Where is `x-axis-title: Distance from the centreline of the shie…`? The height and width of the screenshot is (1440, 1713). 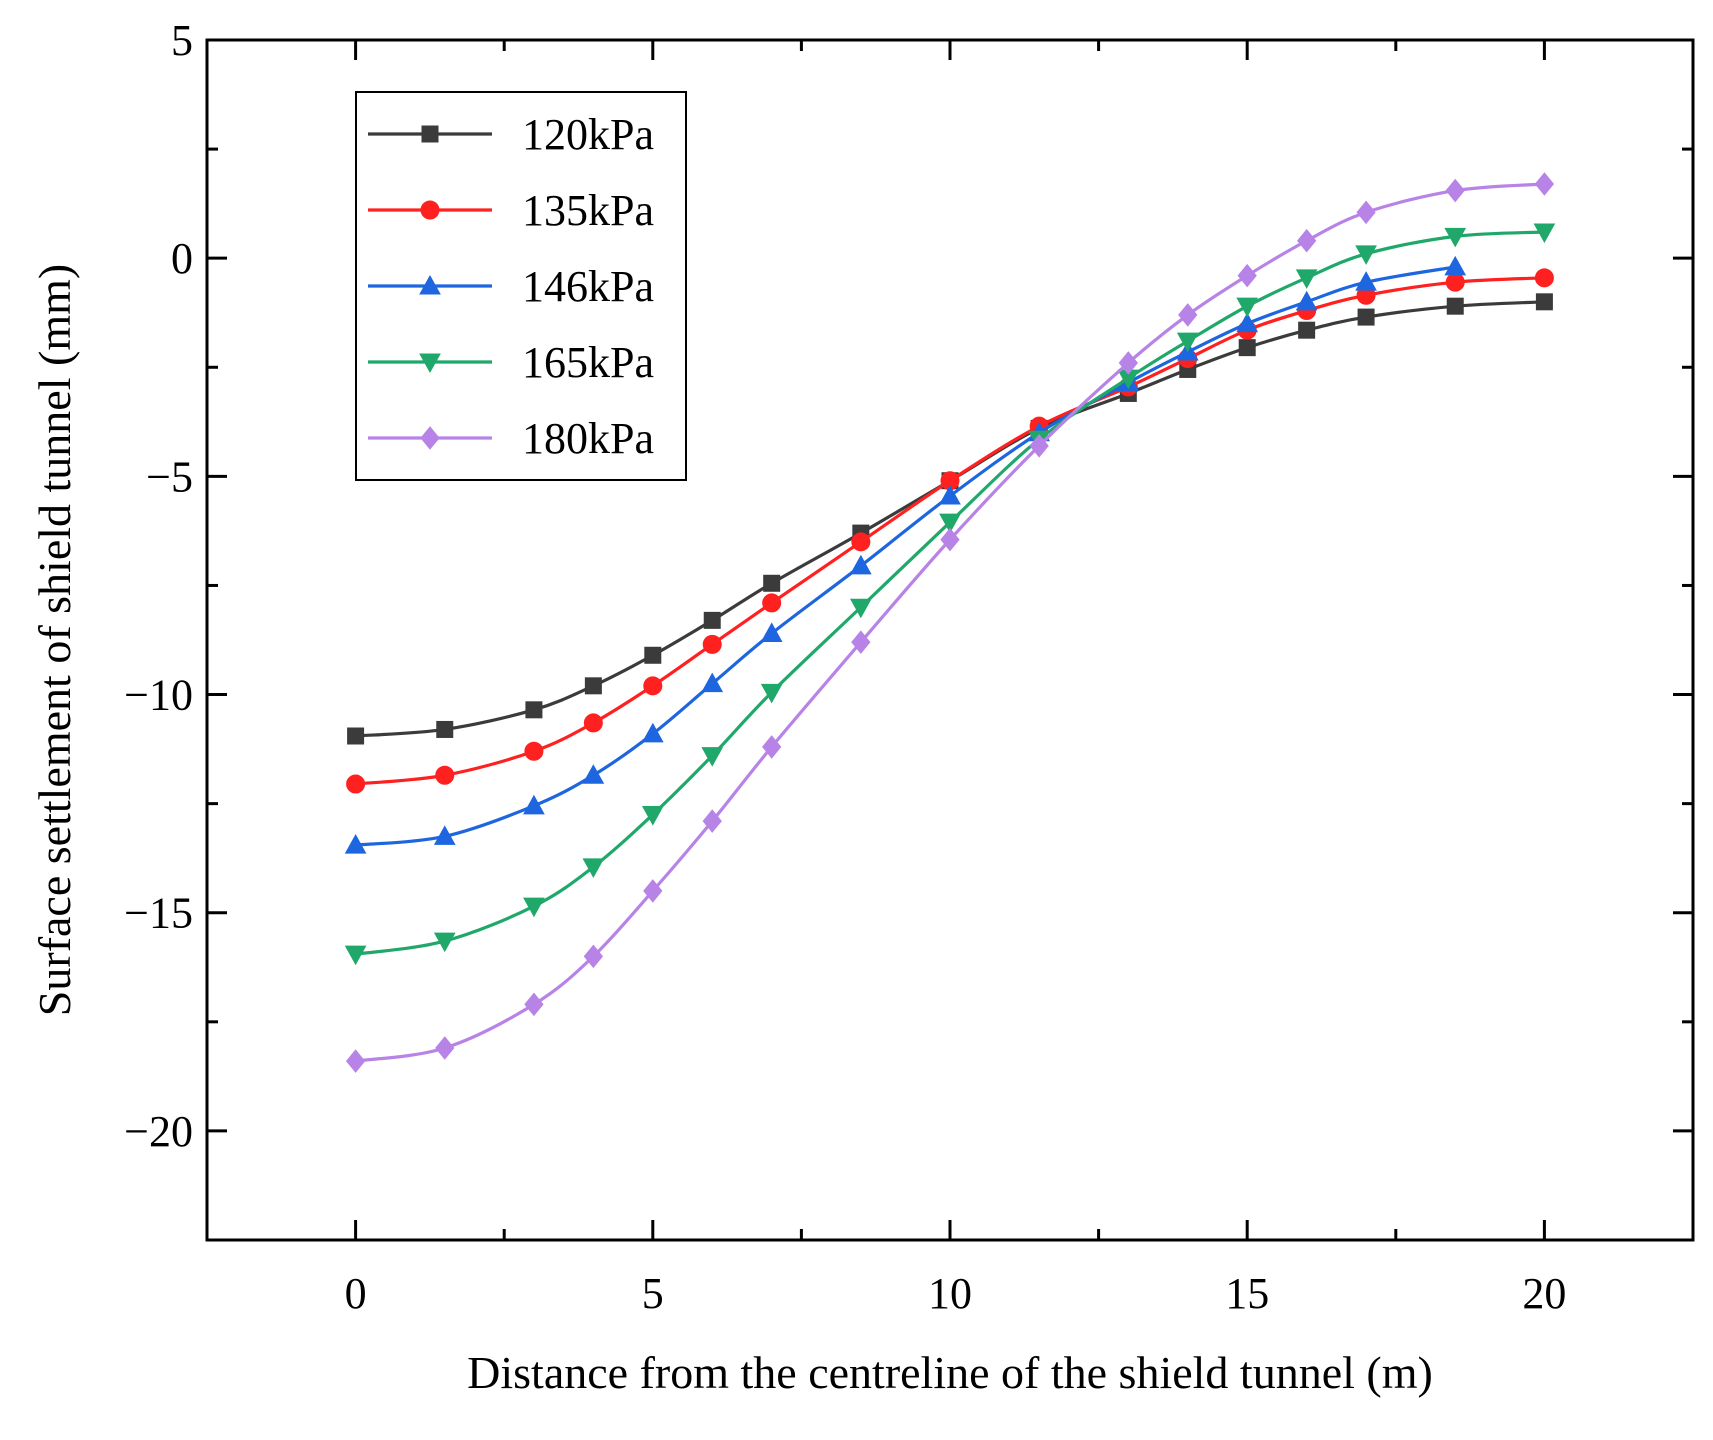 x-axis-title: Distance from the centreline of the shie… is located at coordinates (950, 1372).